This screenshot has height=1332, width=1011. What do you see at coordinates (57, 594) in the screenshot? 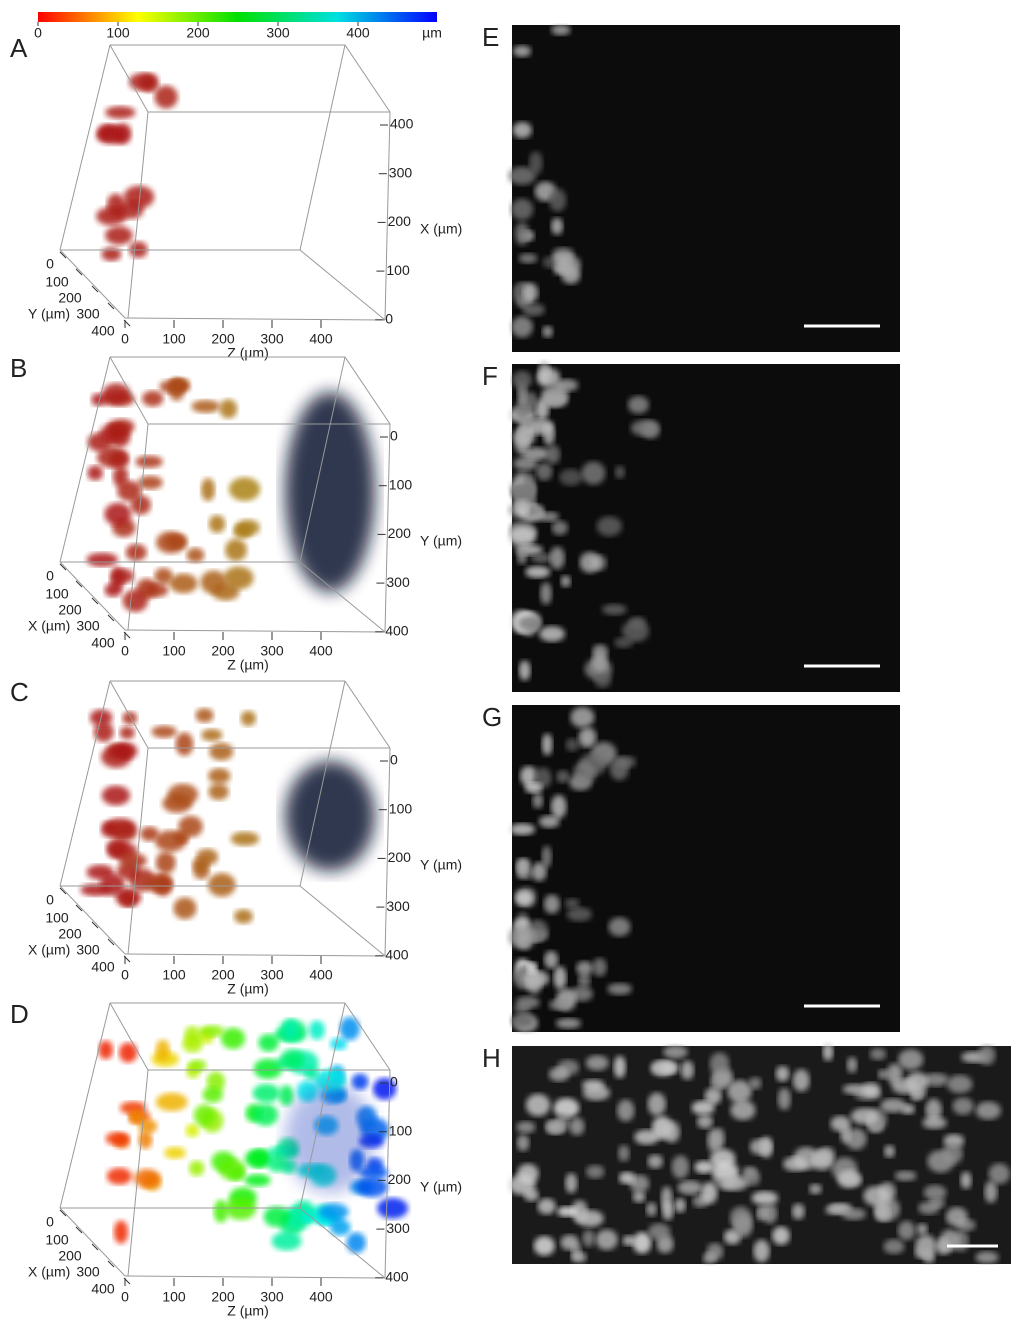
I see `left-tick-label: 100` at bounding box center [57, 594].